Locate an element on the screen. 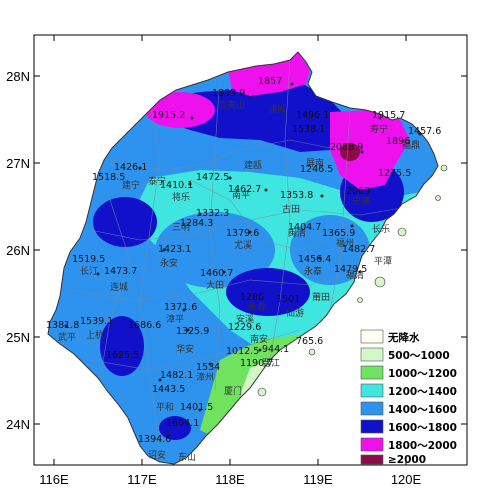 This screenshot has width=500, height=500. station-value: 1456.4 is located at coordinates (314, 259).